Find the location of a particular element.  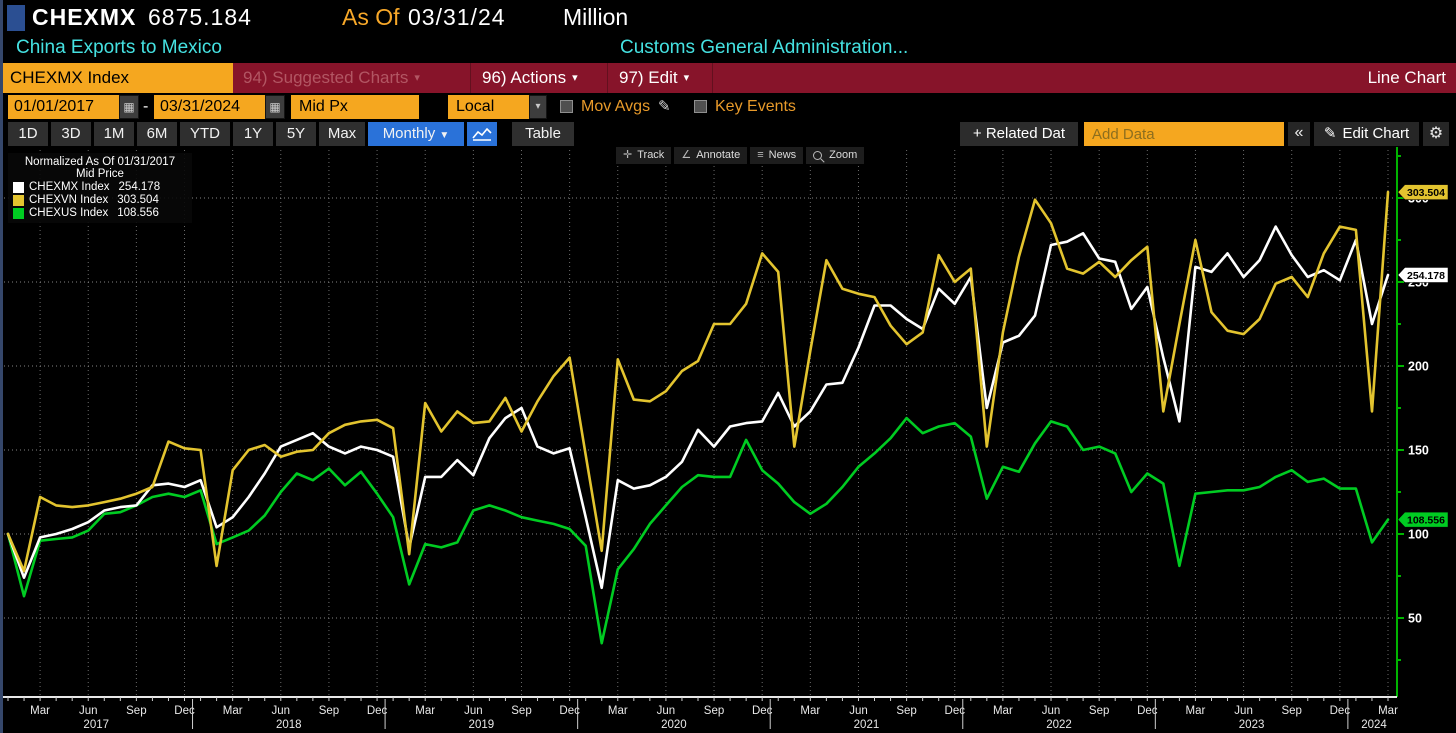

tab-ytd: YTD is located at coordinates (205, 134).